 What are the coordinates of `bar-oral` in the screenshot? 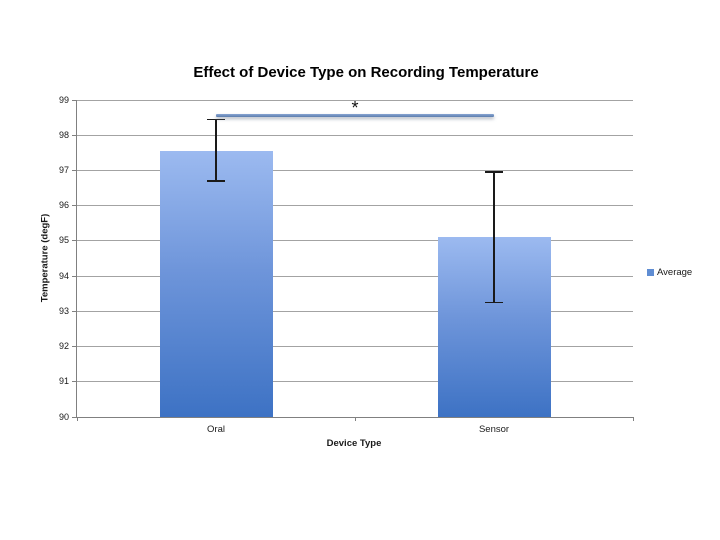 It's located at (216, 284).